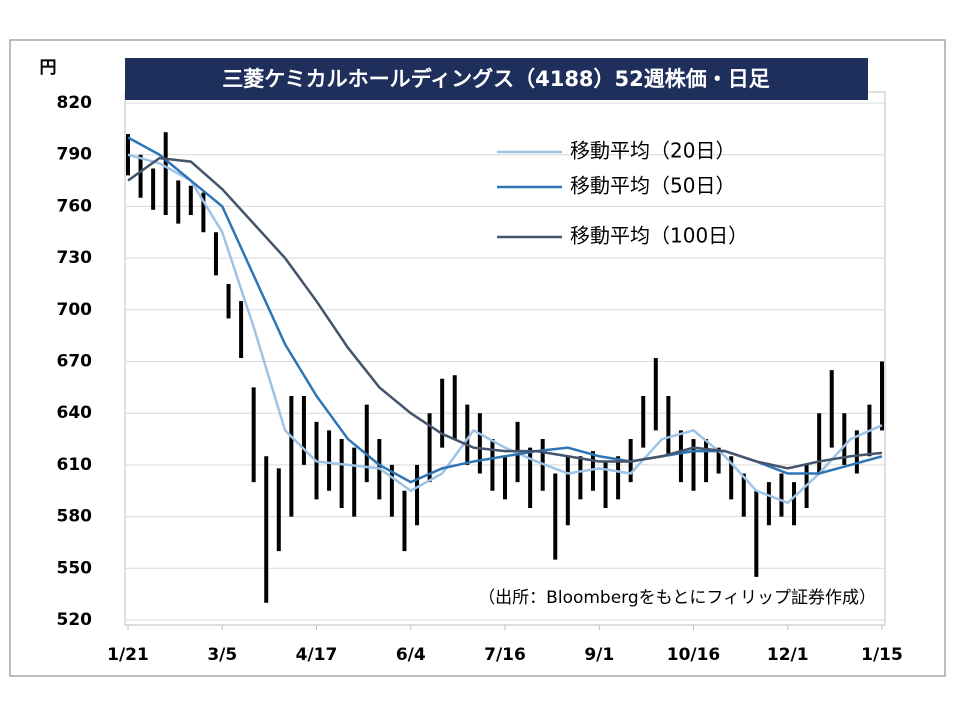 The height and width of the screenshot is (724, 960). Describe the element at coordinates (75, 258) in the screenshot. I see `y-tick-label: 730` at that location.